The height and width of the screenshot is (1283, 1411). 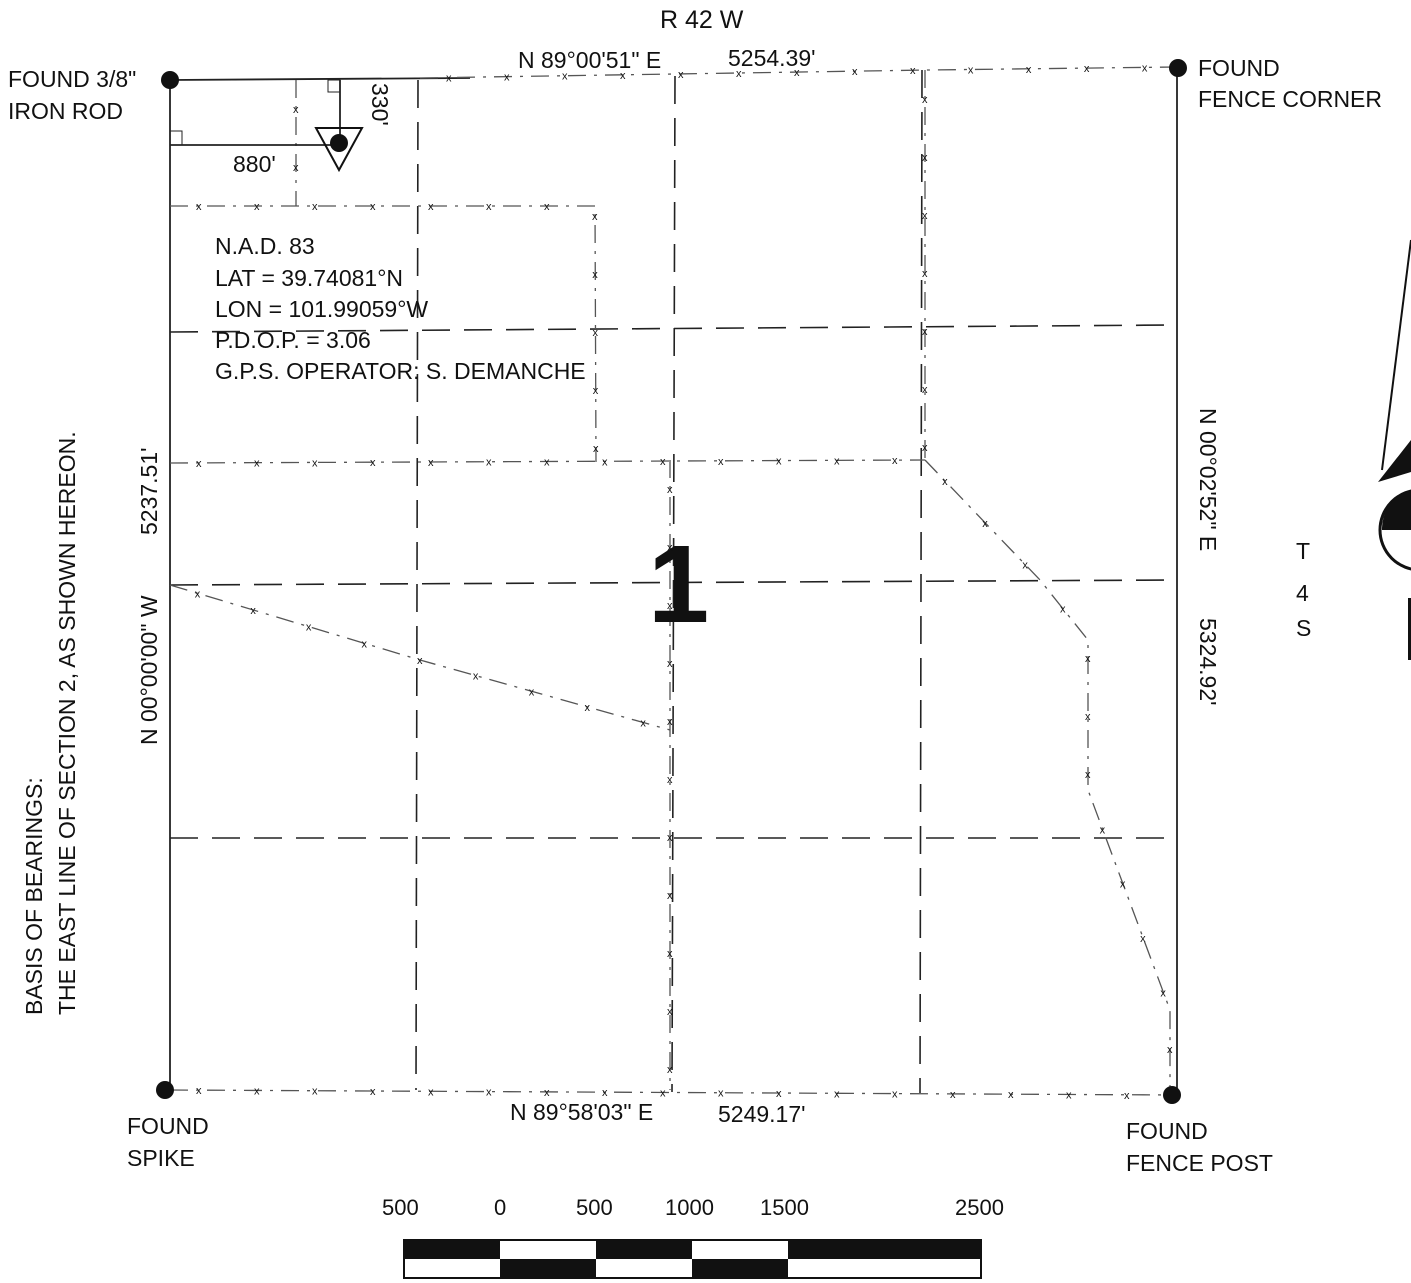 I want to click on north-arrow-shaft, so click(x=1396, y=355).